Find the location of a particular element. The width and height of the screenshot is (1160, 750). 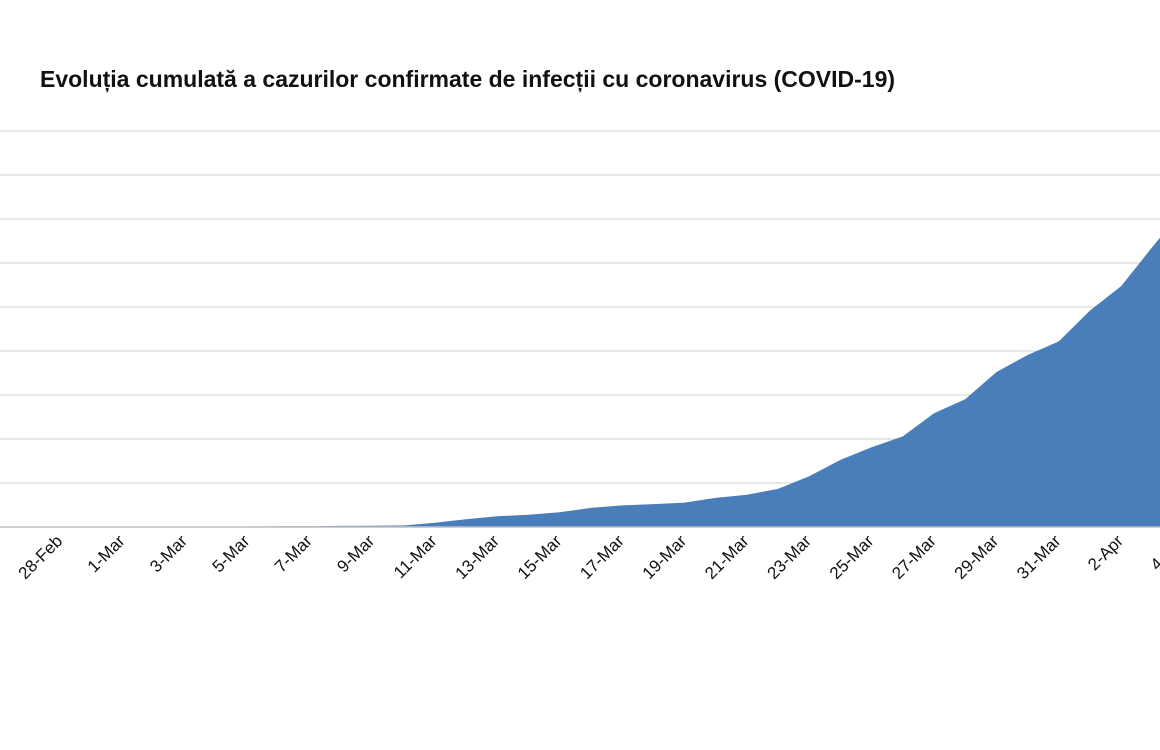

x-tick-label: 13-Mar is located at coordinates (478, 557).